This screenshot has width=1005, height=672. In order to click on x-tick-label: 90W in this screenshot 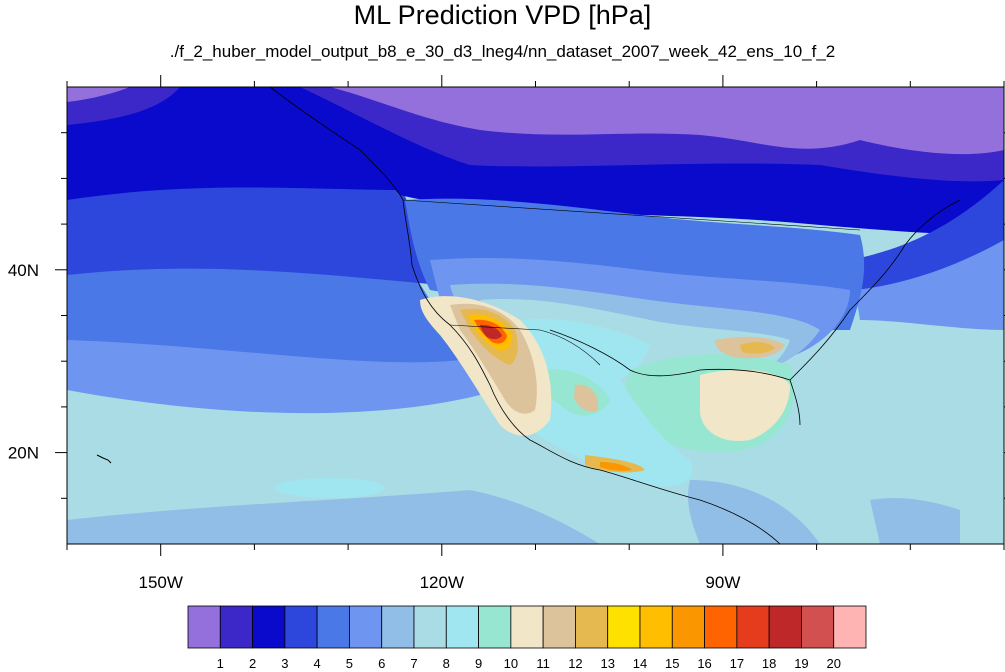, I will do `click(722, 582)`.